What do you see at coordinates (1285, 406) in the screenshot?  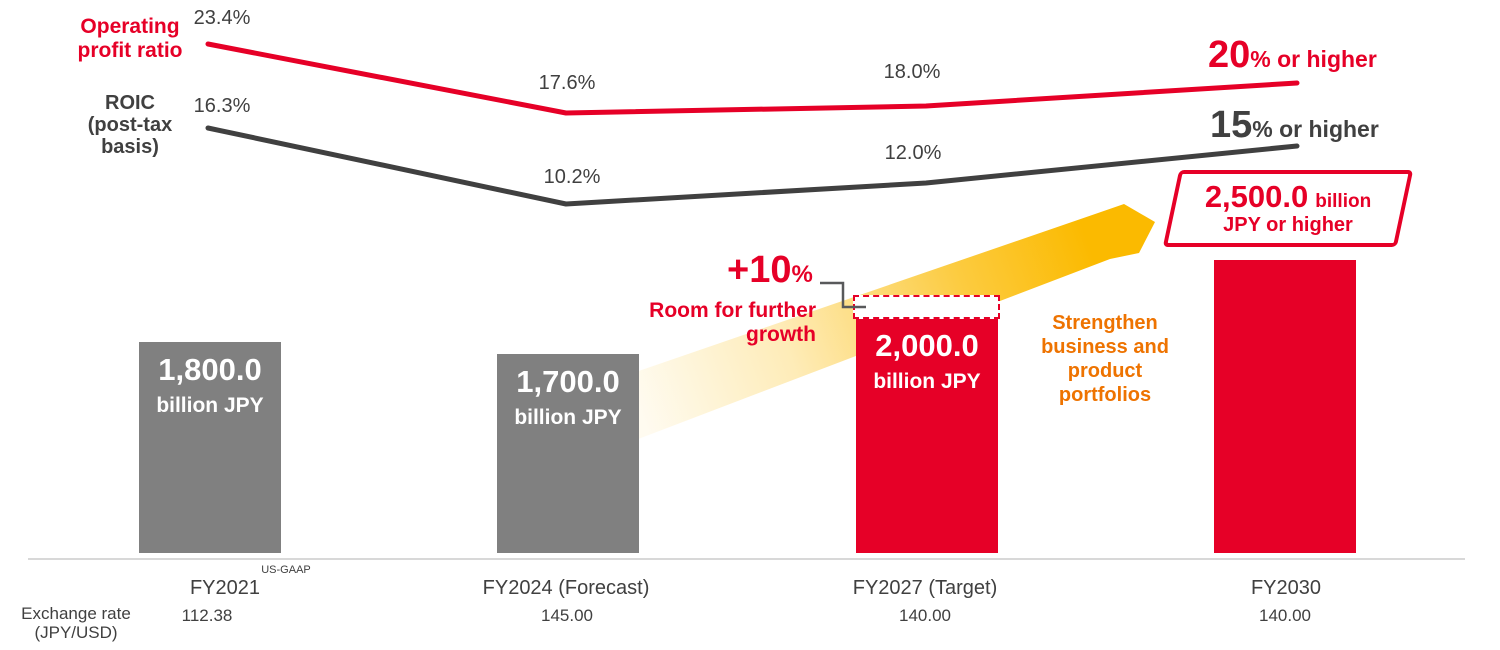 I see `revenue-bar-fy2030` at bounding box center [1285, 406].